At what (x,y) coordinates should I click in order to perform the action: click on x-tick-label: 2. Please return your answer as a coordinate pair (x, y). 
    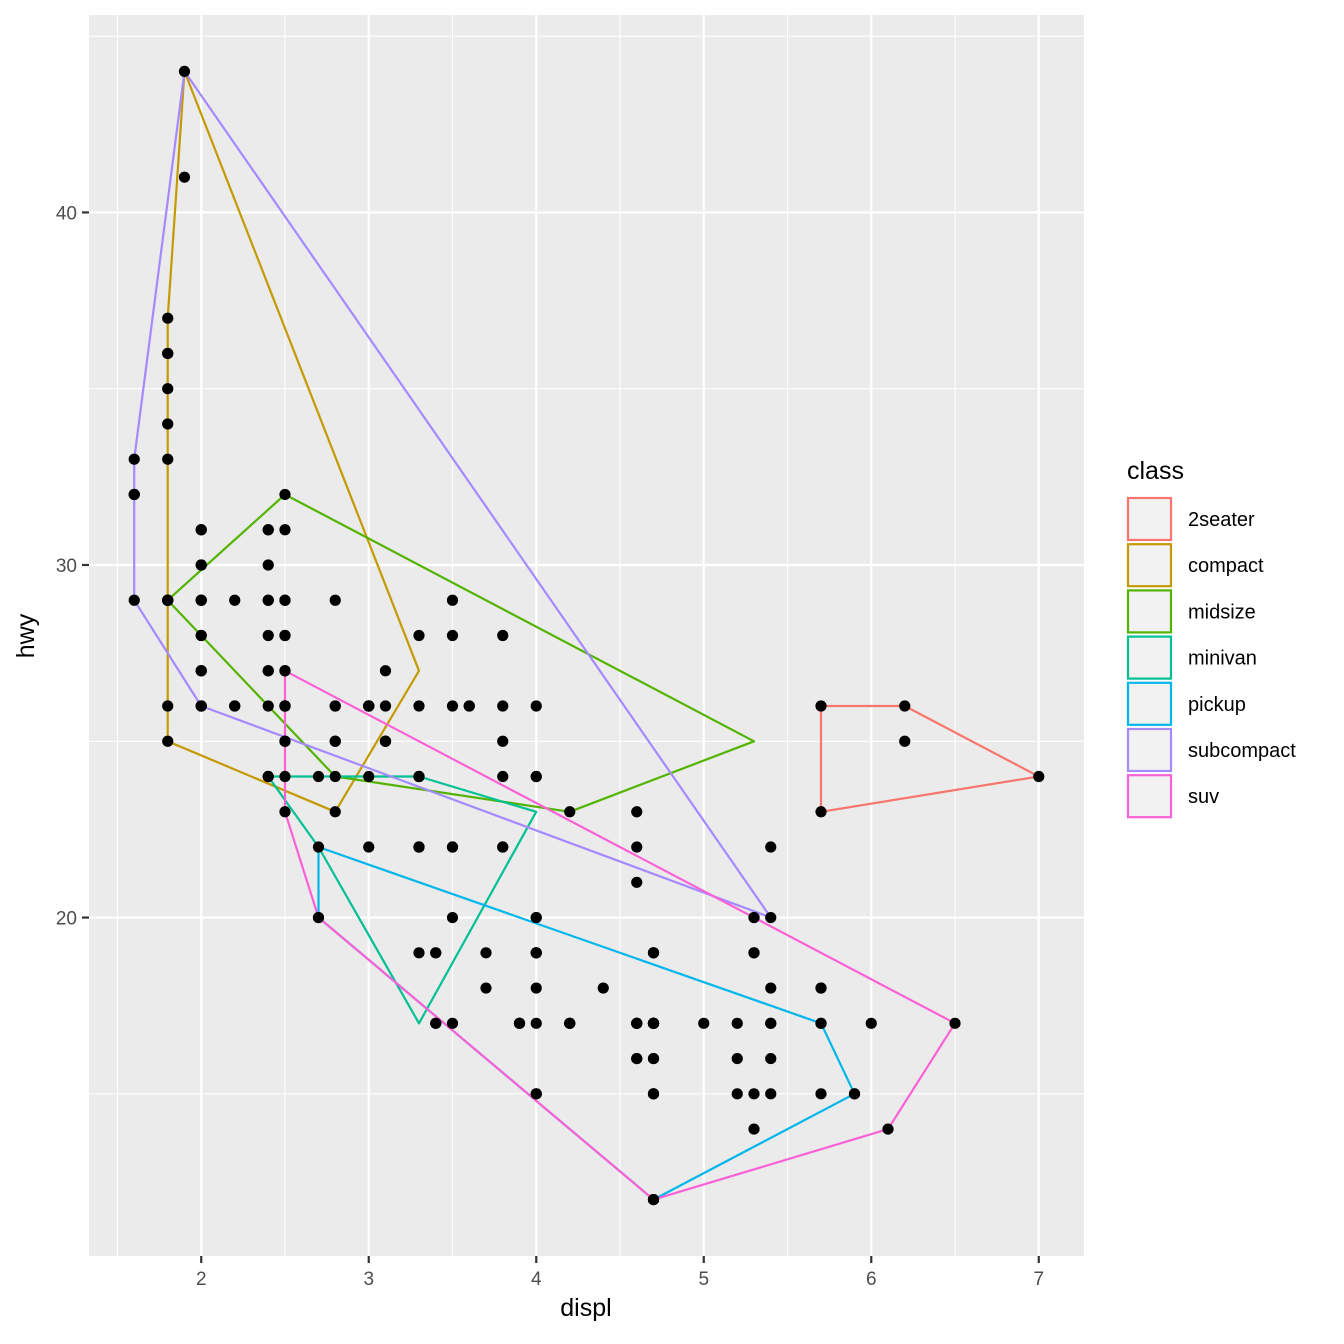
    Looking at the image, I should click on (201, 1279).